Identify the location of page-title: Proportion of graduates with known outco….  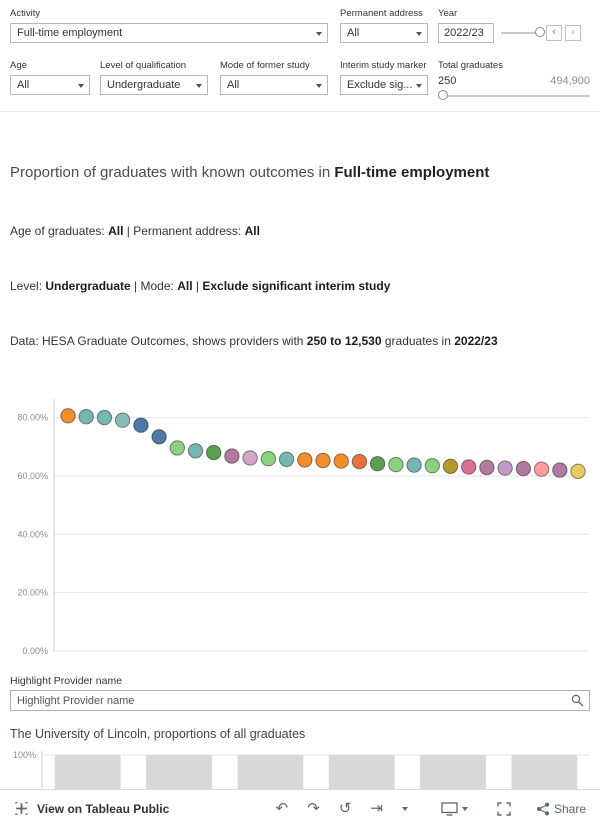
(300, 172).